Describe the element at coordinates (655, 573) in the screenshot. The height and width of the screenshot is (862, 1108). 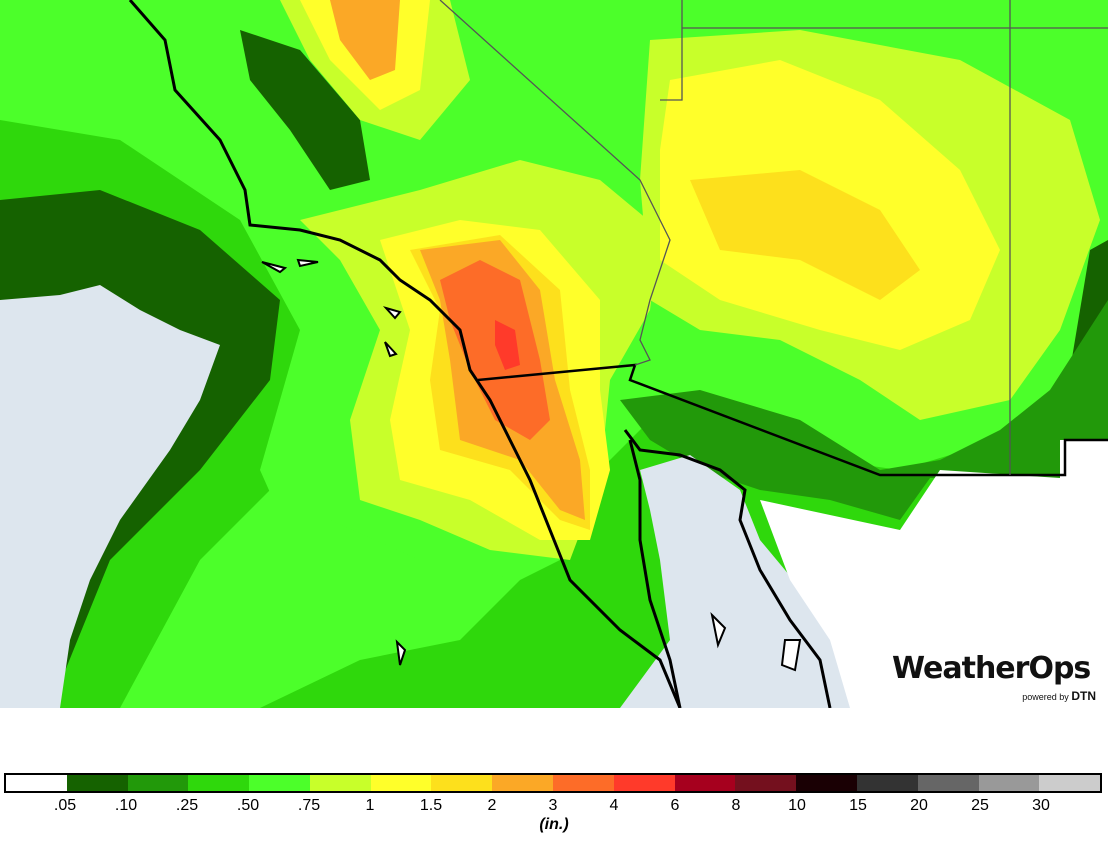
I see `baja-west-inner` at that location.